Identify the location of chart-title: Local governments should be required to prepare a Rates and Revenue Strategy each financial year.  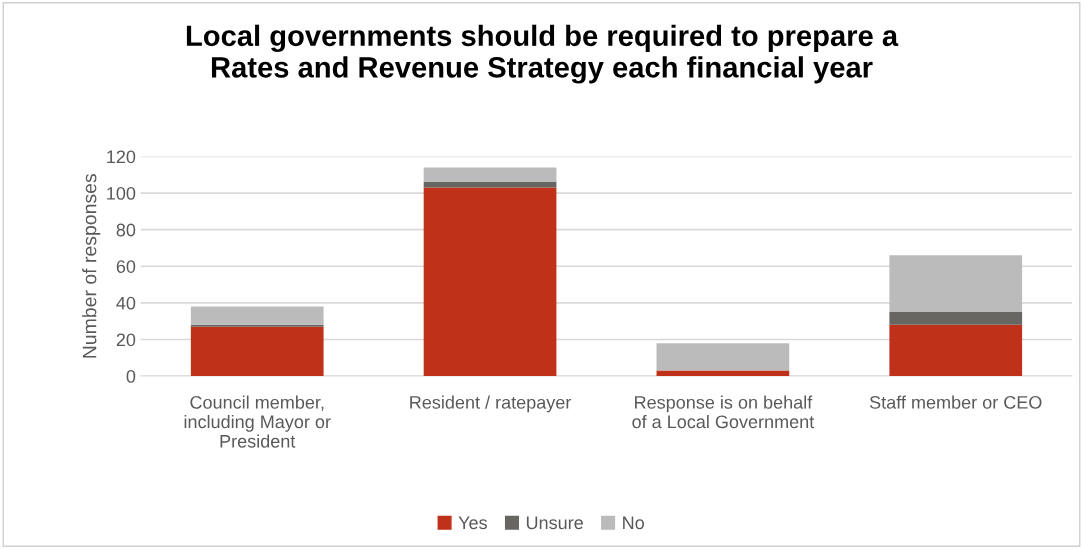
(542, 54).